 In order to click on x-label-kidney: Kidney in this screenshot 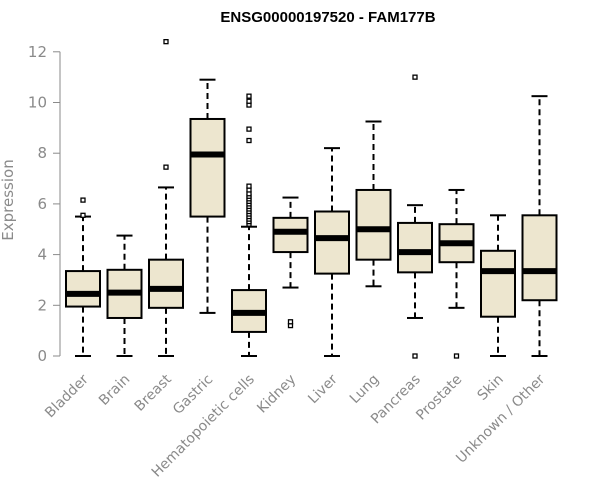, I will do `click(276, 394)`.